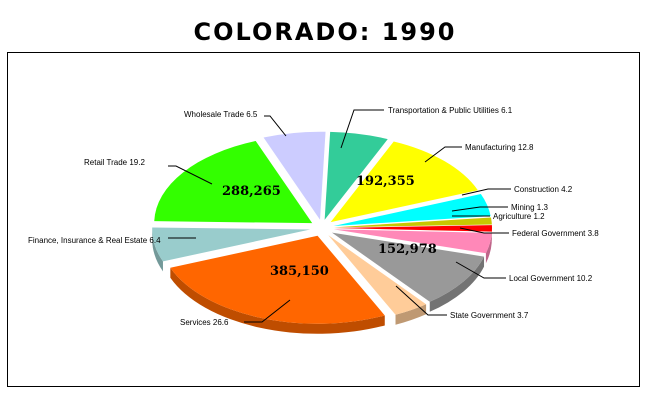 The width and height of the screenshot is (650, 400). What do you see at coordinates (385, 181) in the screenshot?
I see `data-label-1: 192,355` at bounding box center [385, 181].